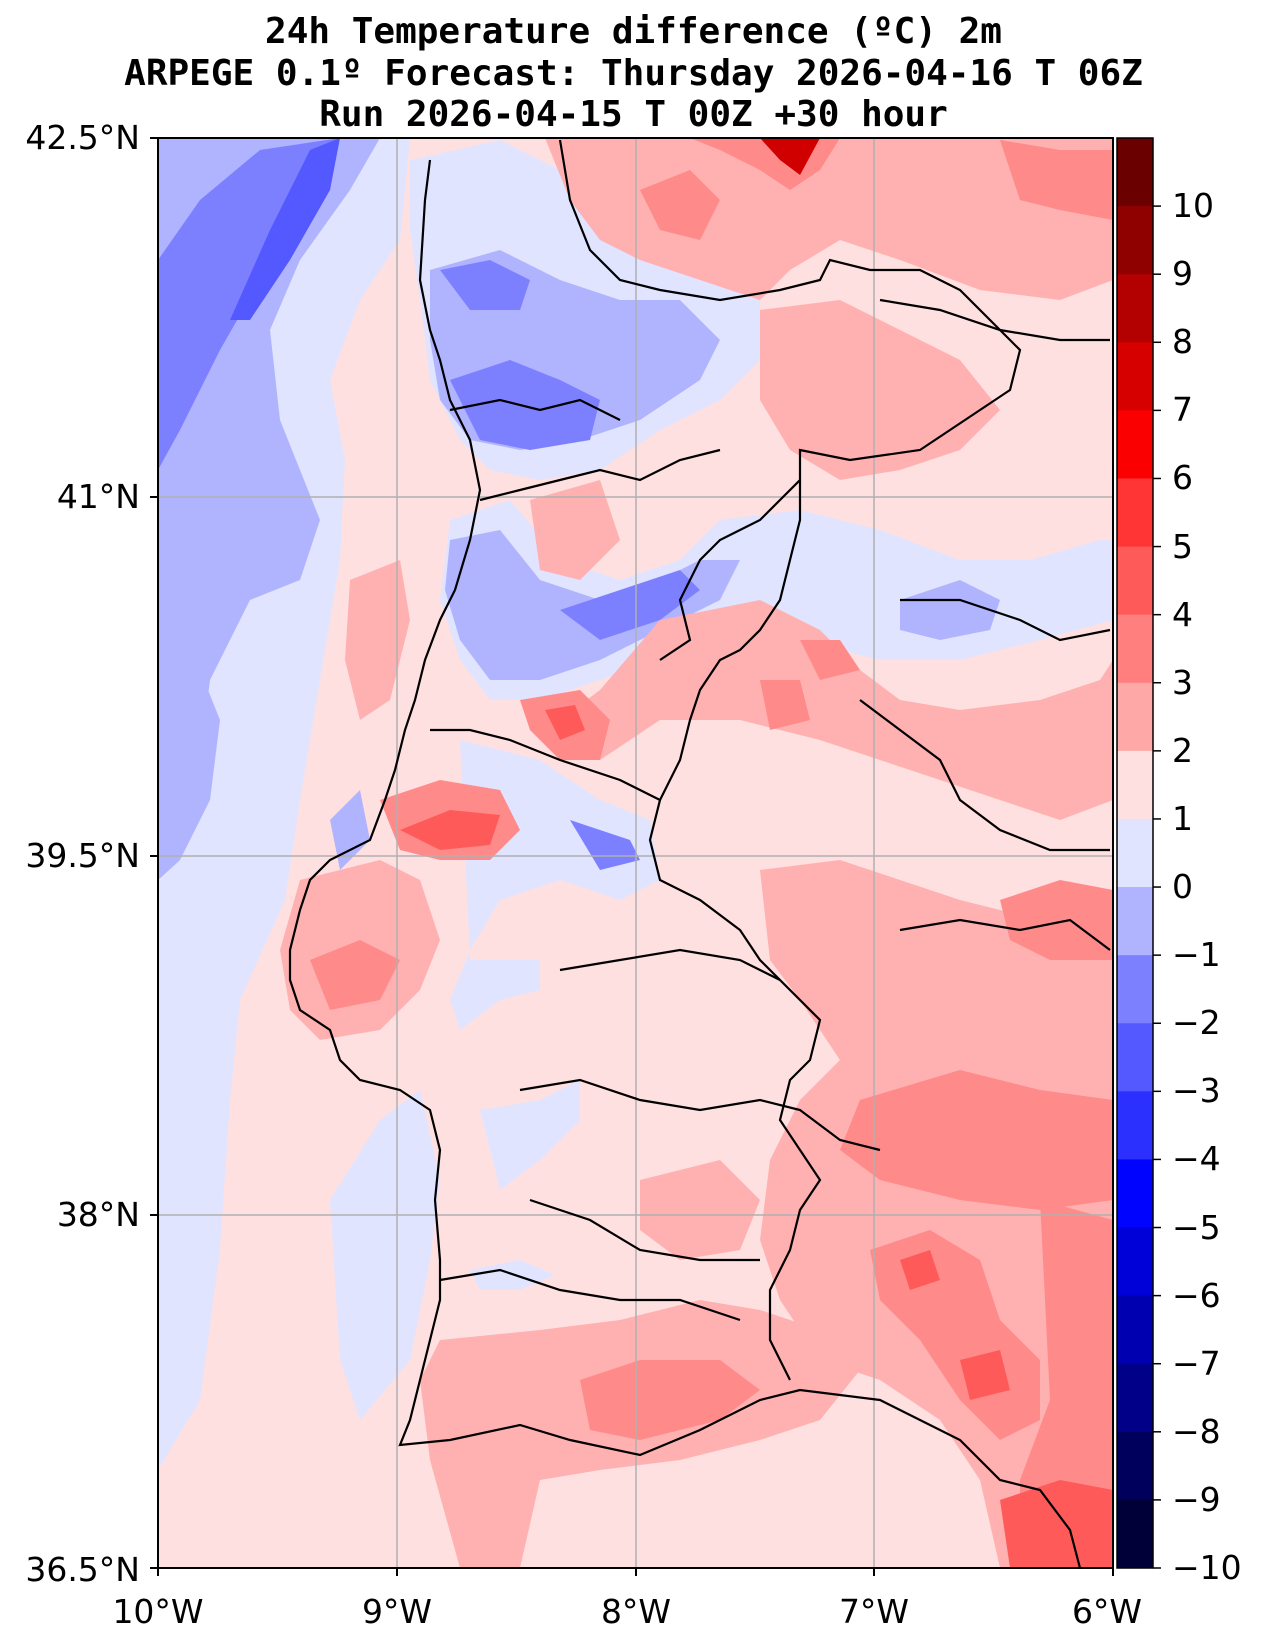  What do you see at coordinates (874, 1611) in the screenshot?
I see `lon-label-7w: 7°W` at bounding box center [874, 1611].